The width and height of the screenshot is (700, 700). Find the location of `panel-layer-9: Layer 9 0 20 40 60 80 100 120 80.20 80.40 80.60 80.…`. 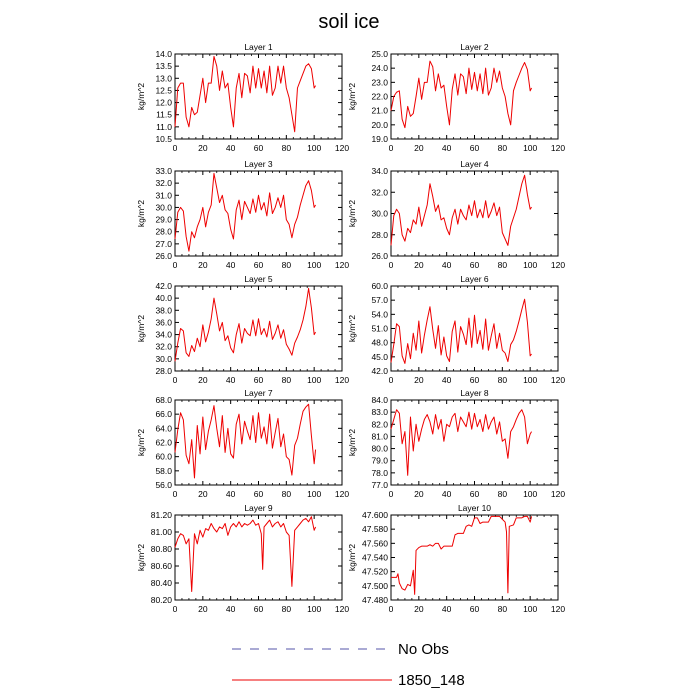

panel-layer-9: Layer 9 0 20 40 60 80 100 120 80.20 80.40 80.60 80.… is located at coordinates (242, 558).